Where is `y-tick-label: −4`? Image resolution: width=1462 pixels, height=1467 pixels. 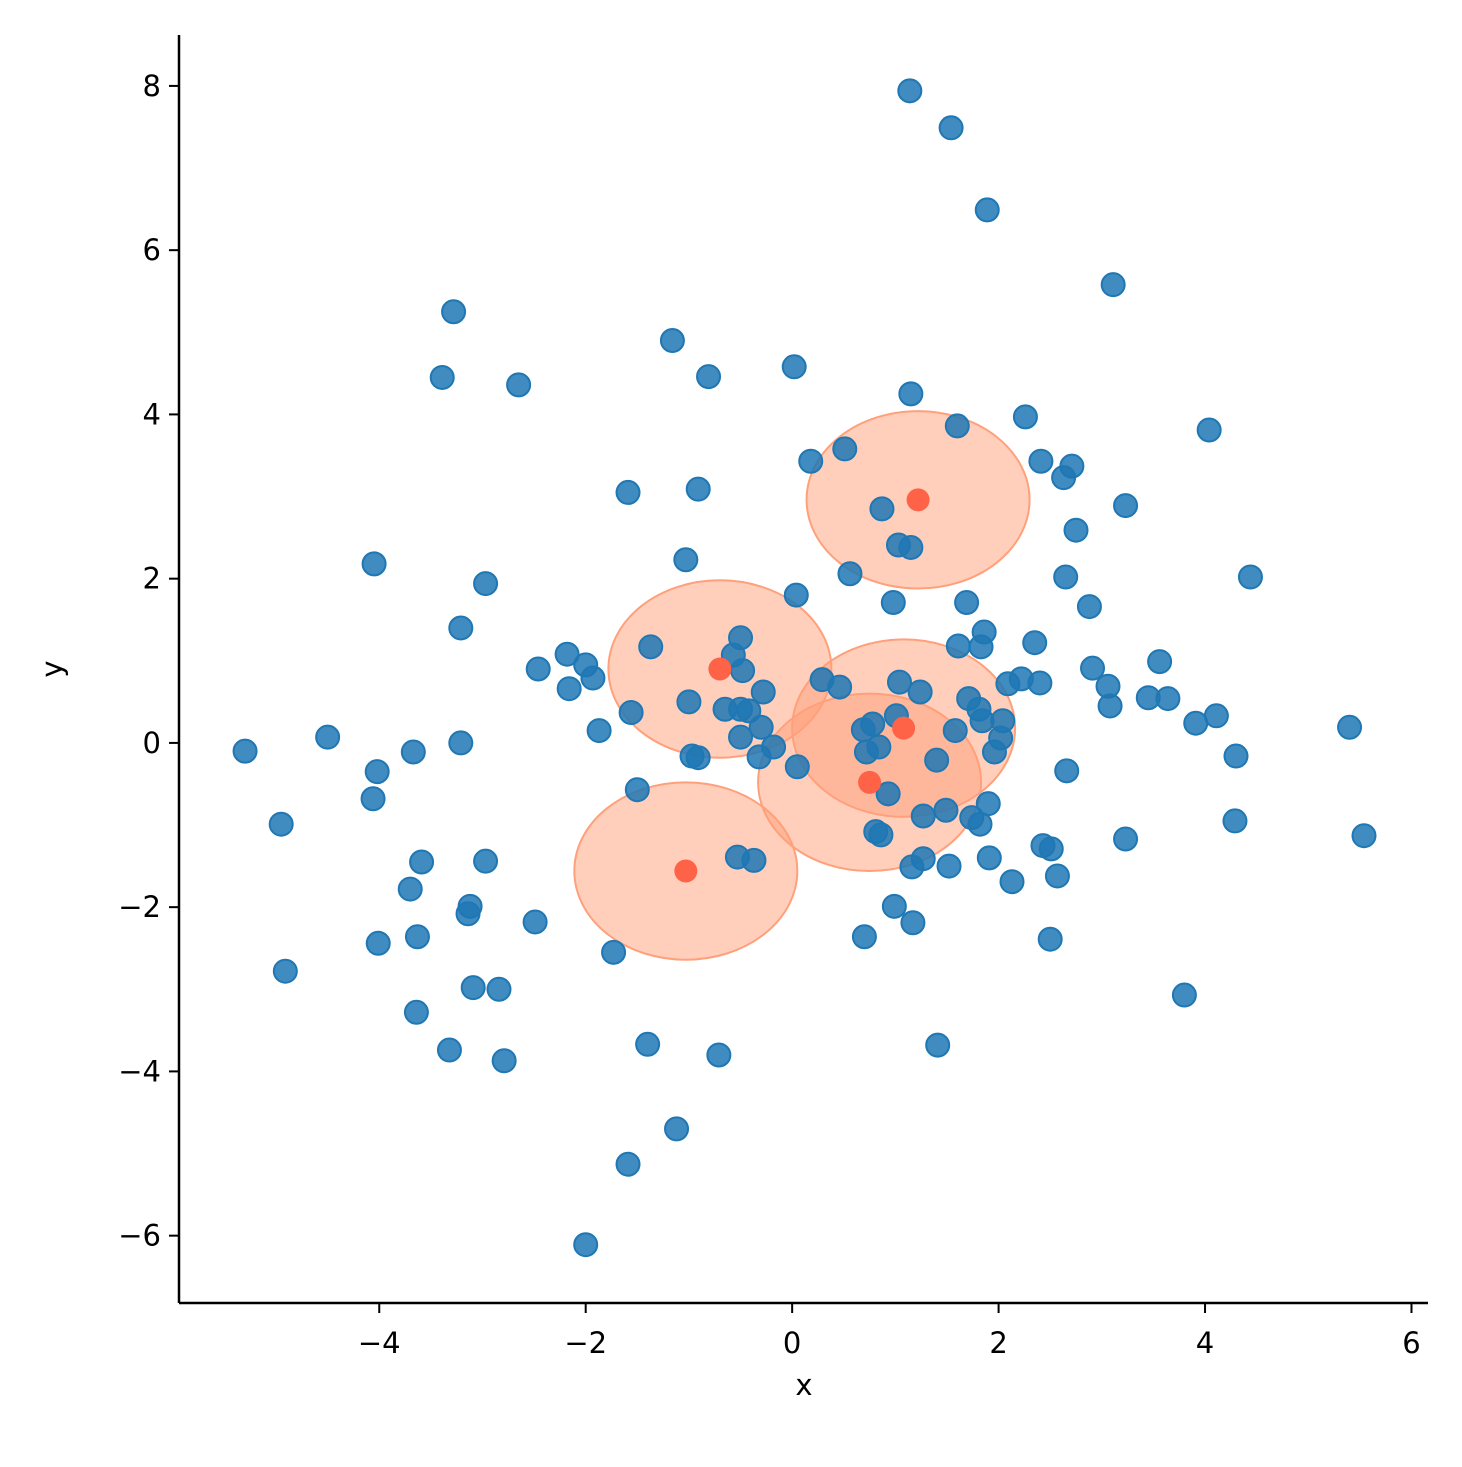
y-tick-label: −4 is located at coordinates (139, 1071).